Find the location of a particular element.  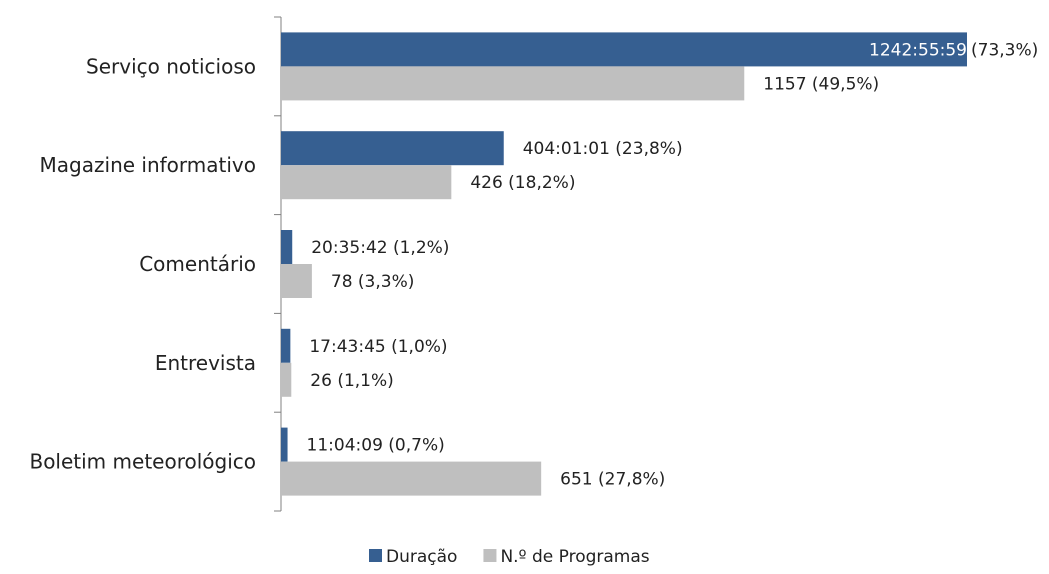

data-label: 11:04:09 (0,7%) is located at coordinates (376, 446).